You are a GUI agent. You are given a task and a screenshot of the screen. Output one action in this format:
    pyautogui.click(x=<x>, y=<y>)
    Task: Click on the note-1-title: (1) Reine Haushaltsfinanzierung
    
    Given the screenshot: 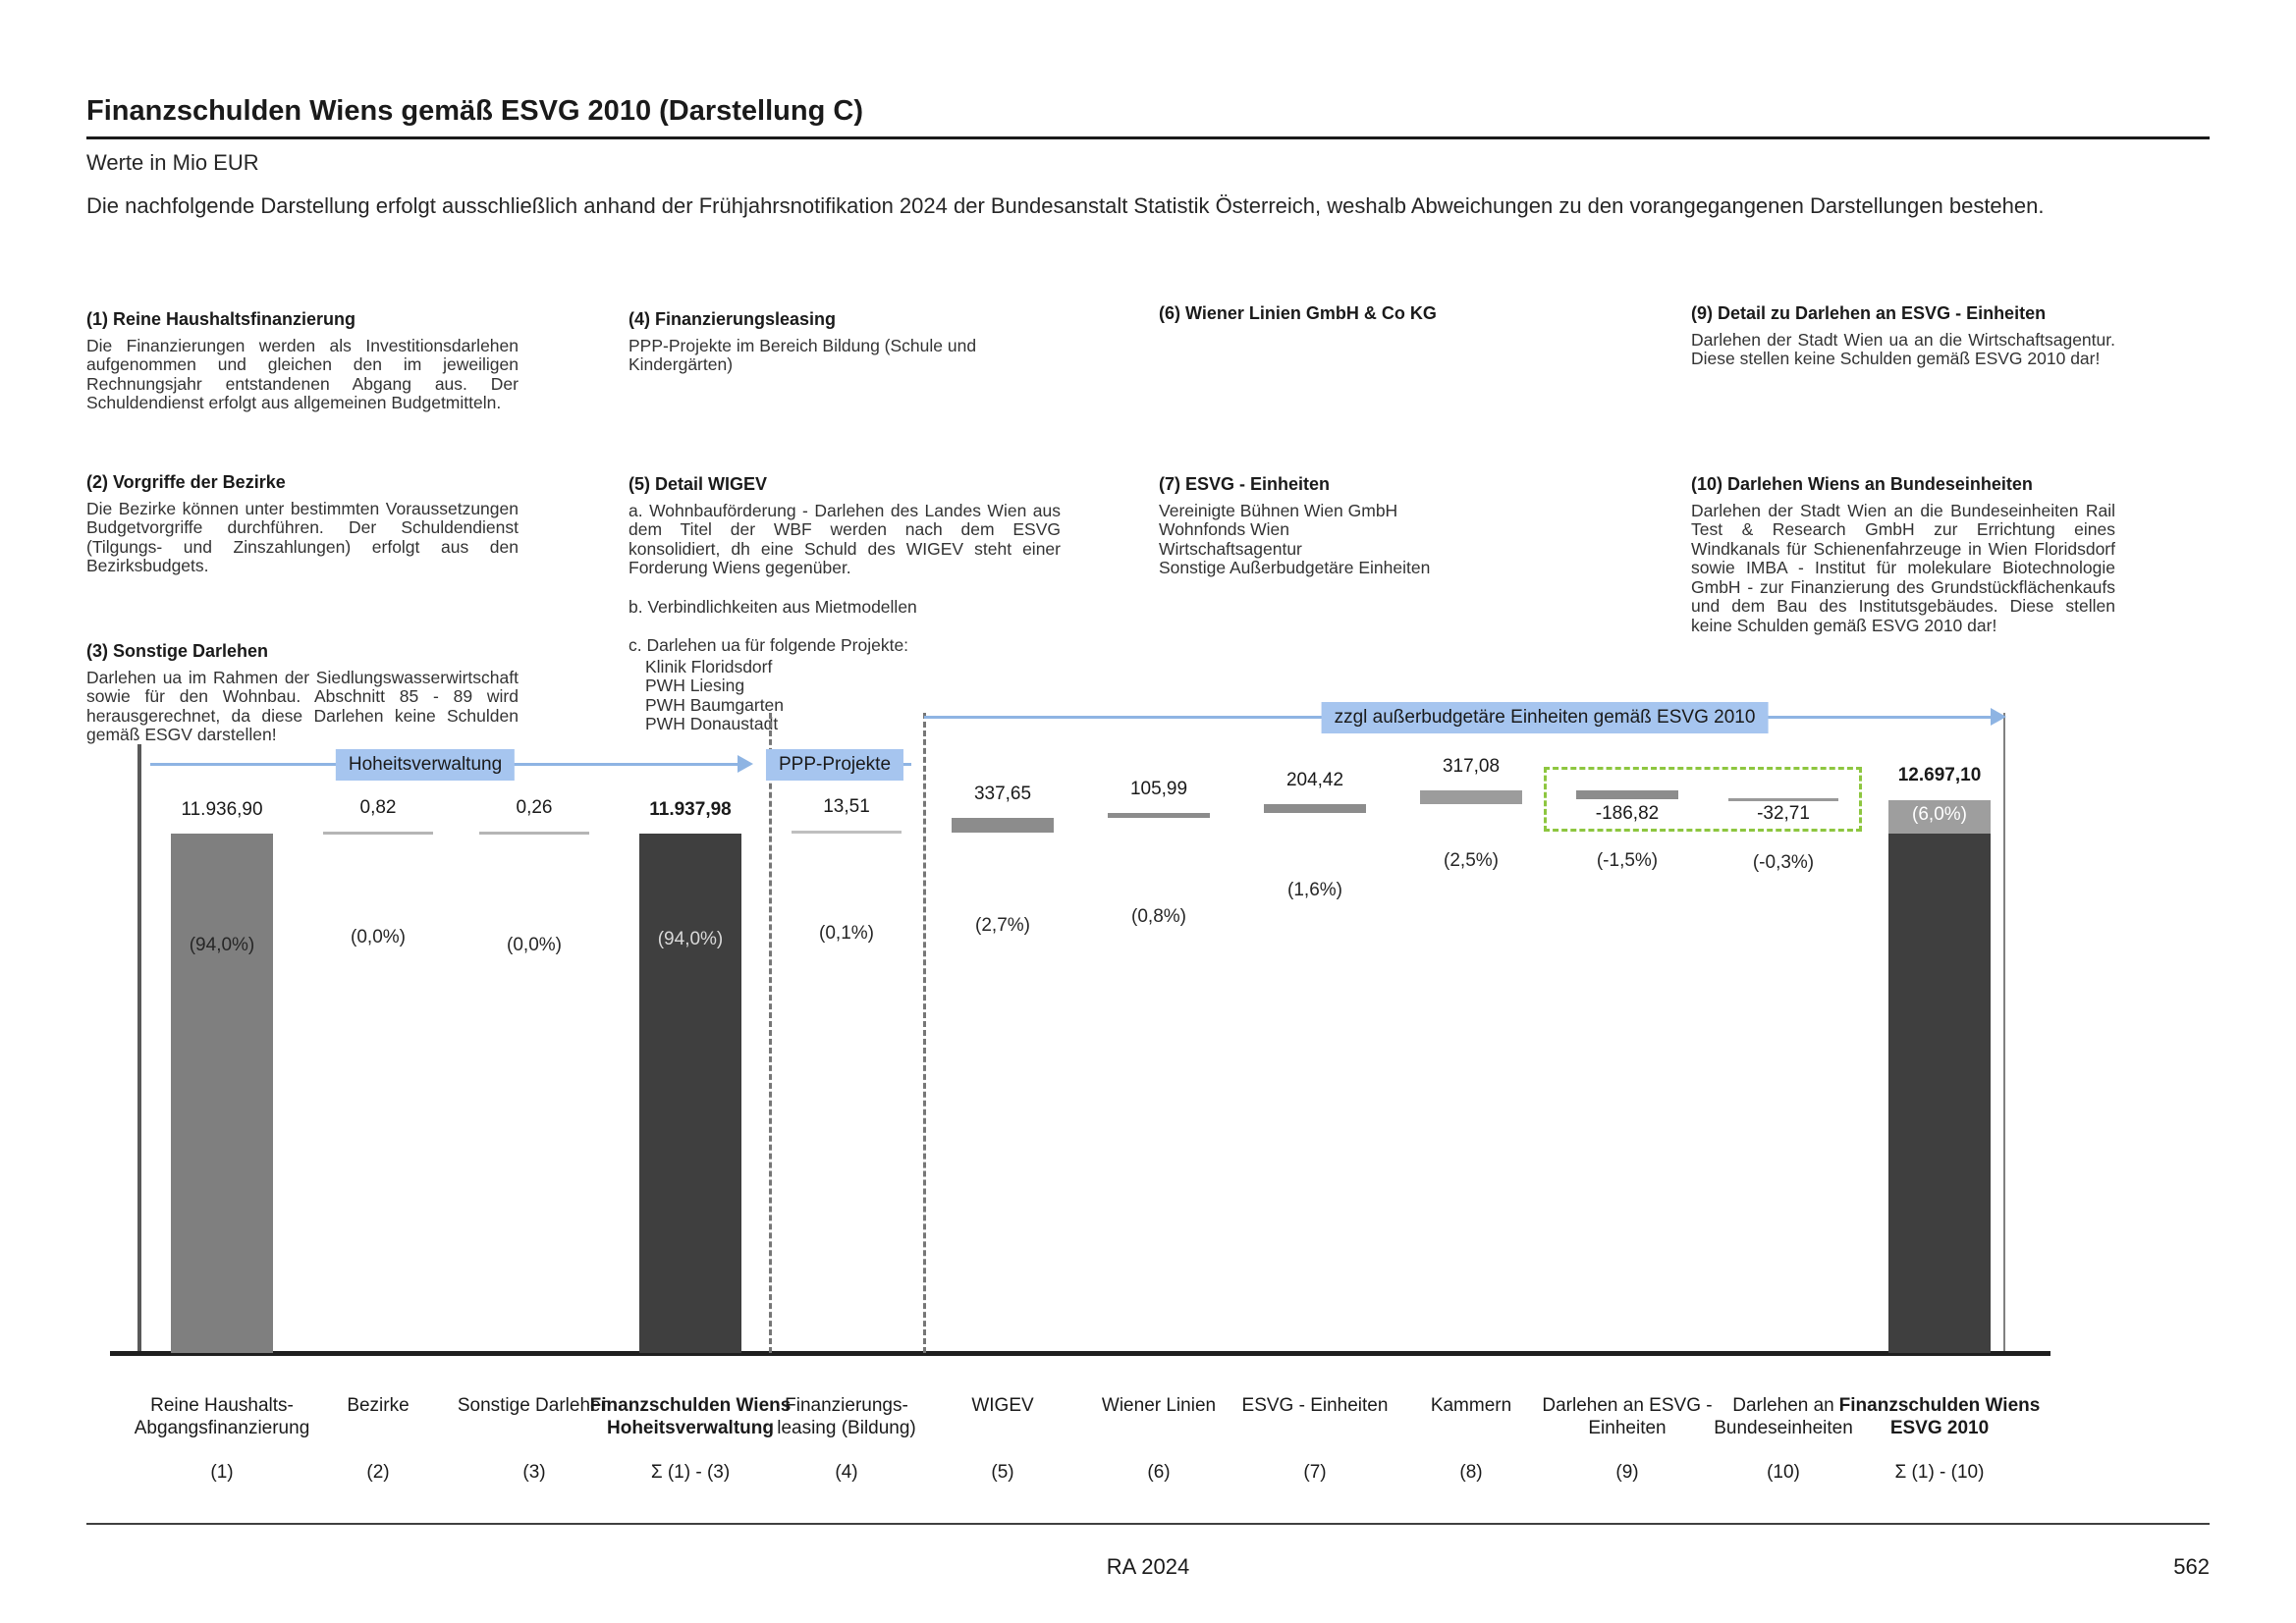 What is the action you would take?
    pyautogui.click(x=221, y=319)
    